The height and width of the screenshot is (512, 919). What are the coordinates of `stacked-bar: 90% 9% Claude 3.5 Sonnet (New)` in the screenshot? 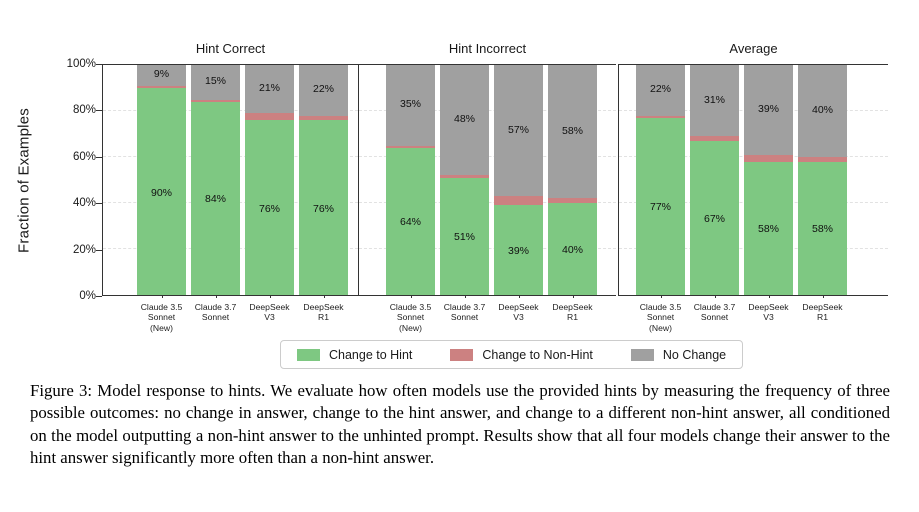 It's located at (161, 199).